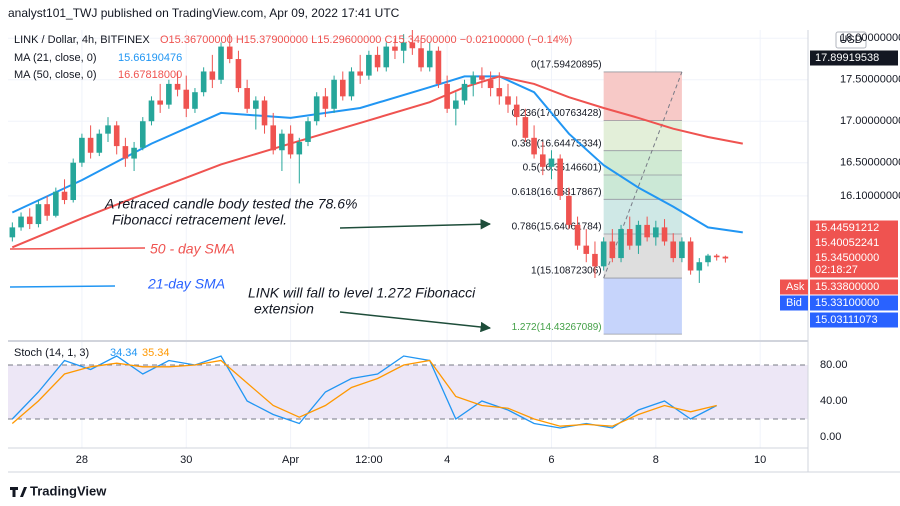 The image size is (900, 506). What do you see at coordinates (415, 224) in the screenshot?
I see `arrow` at bounding box center [415, 224].